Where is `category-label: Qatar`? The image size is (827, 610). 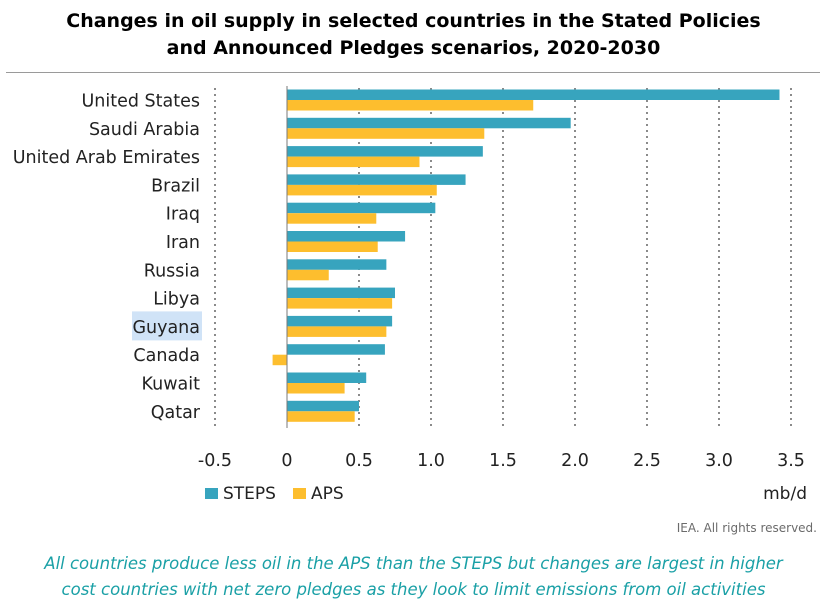
category-label: Qatar is located at coordinates (176, 413).